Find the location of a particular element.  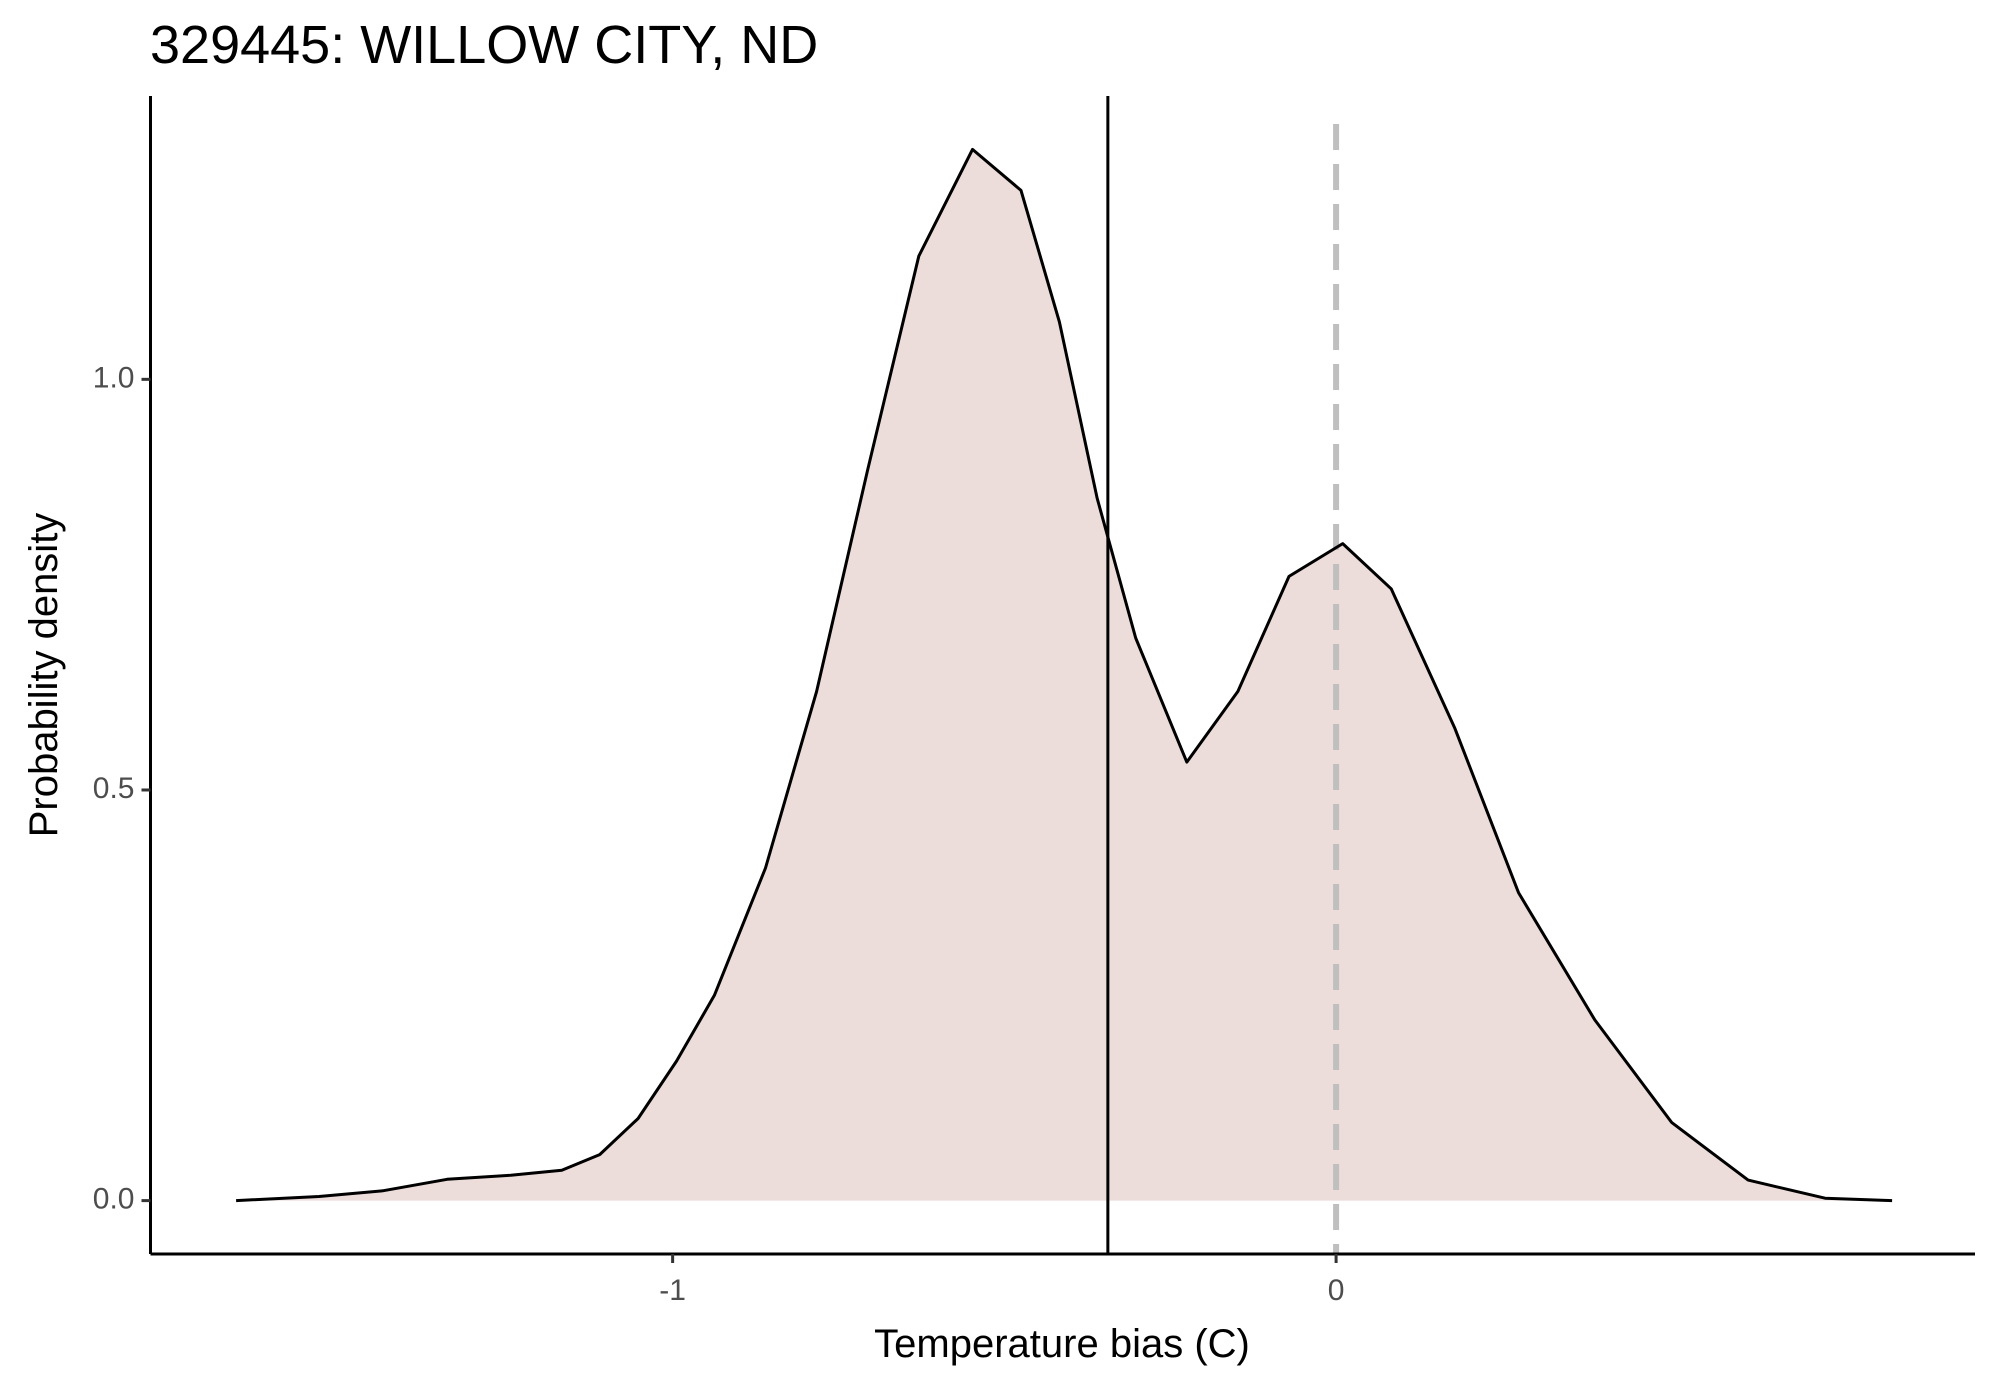

y-axis-title: Probability density is located at coordinates (44, 675).